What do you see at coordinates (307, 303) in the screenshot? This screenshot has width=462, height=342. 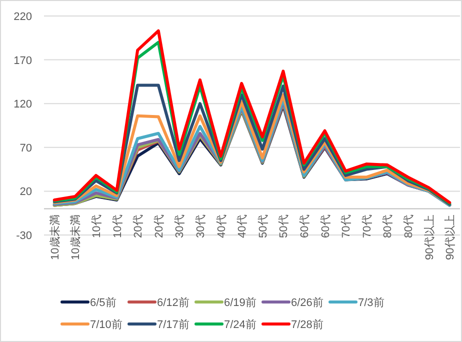 I see `legend-label: 6/26前` at bounding box center [307, 303].